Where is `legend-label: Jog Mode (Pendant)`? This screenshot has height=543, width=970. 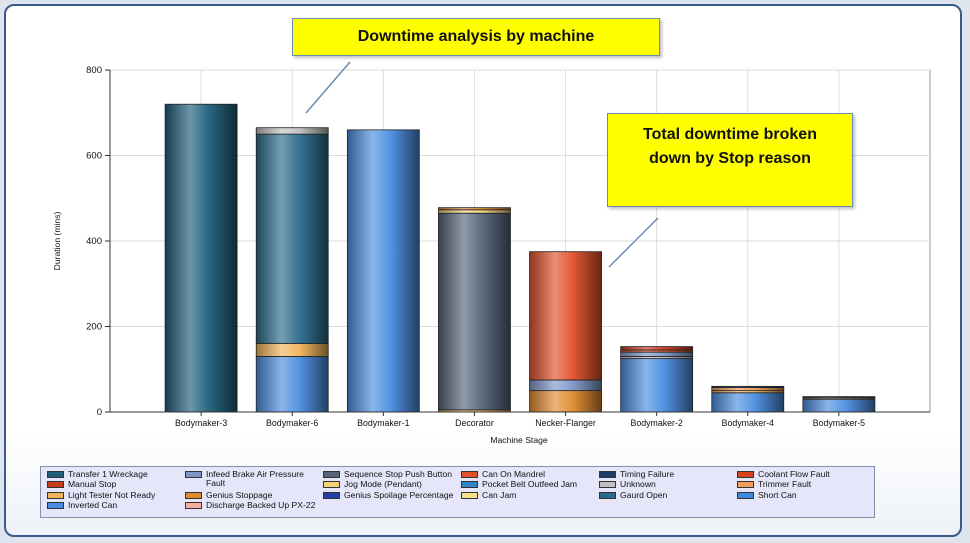
legend-label: Jog Mode (Pendant) is located at coordinates (383, 484).